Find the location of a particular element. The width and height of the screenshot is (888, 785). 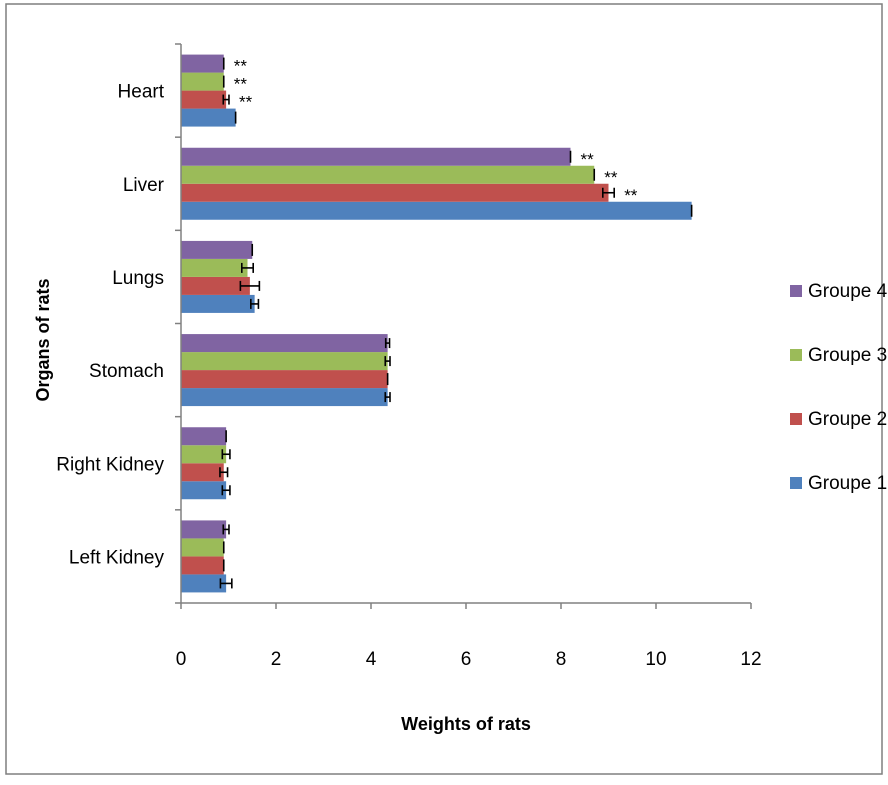

category-label: Left Kidney is located at coordinates (117, 557).